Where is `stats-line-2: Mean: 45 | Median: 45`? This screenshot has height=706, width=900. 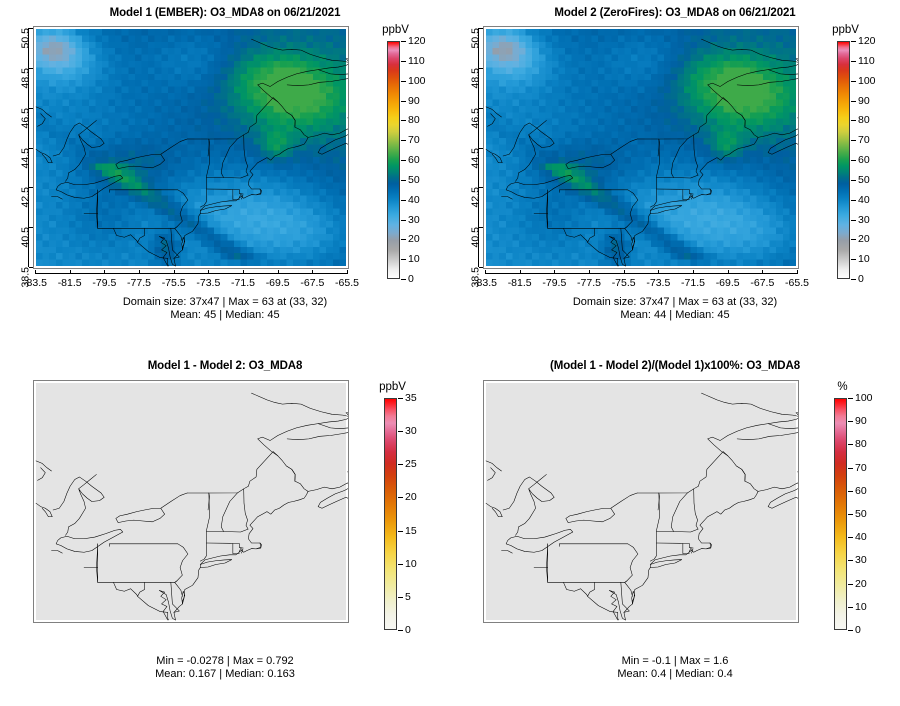
stats-line-2: Mean: 45 | Median: 45 is located at coordinates (225, 315).